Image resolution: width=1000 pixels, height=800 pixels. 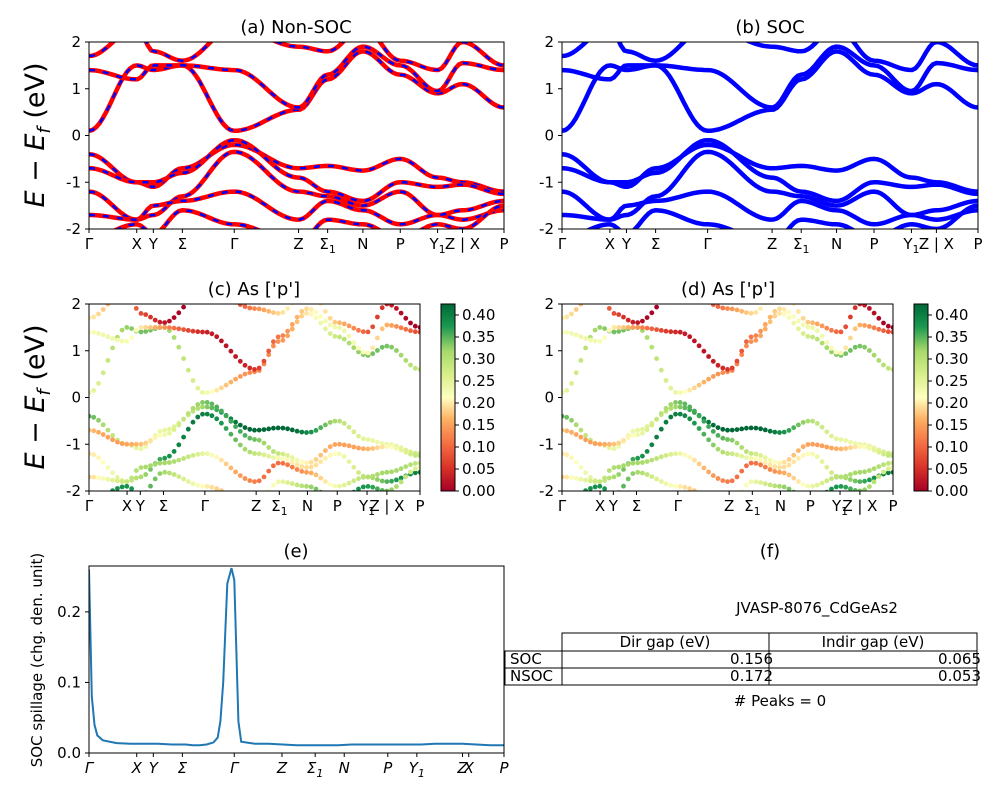 I want to click on band-line-nonsoc-dash, so click(x=296, y=77).